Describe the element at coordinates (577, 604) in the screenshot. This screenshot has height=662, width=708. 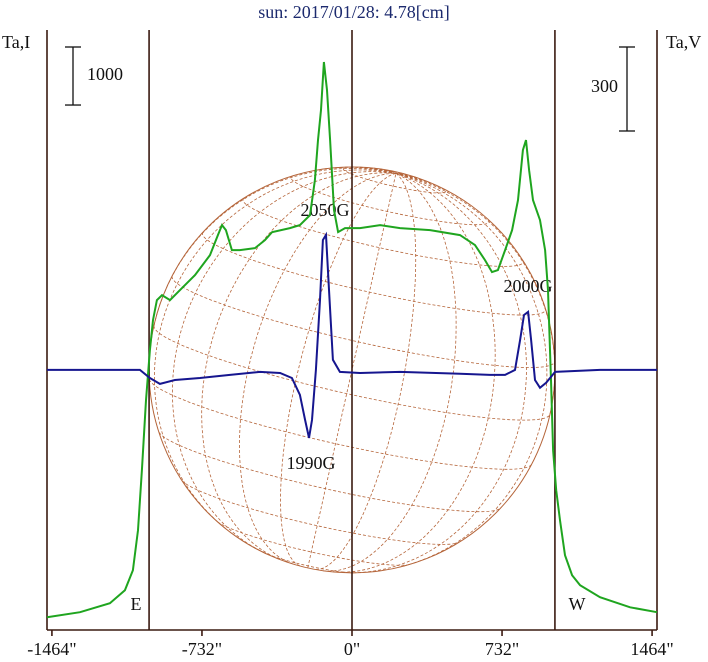
I see `annotation: W` at that location.